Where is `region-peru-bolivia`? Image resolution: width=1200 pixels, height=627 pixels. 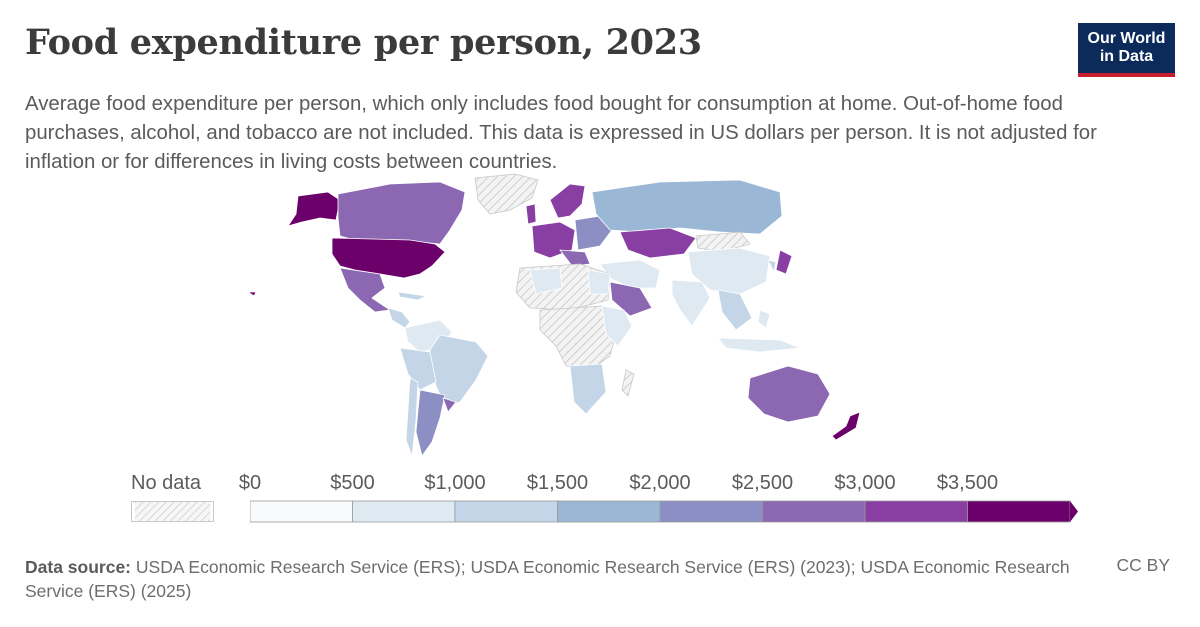
region-peru-bolivia is located at coordinates (418, 369).